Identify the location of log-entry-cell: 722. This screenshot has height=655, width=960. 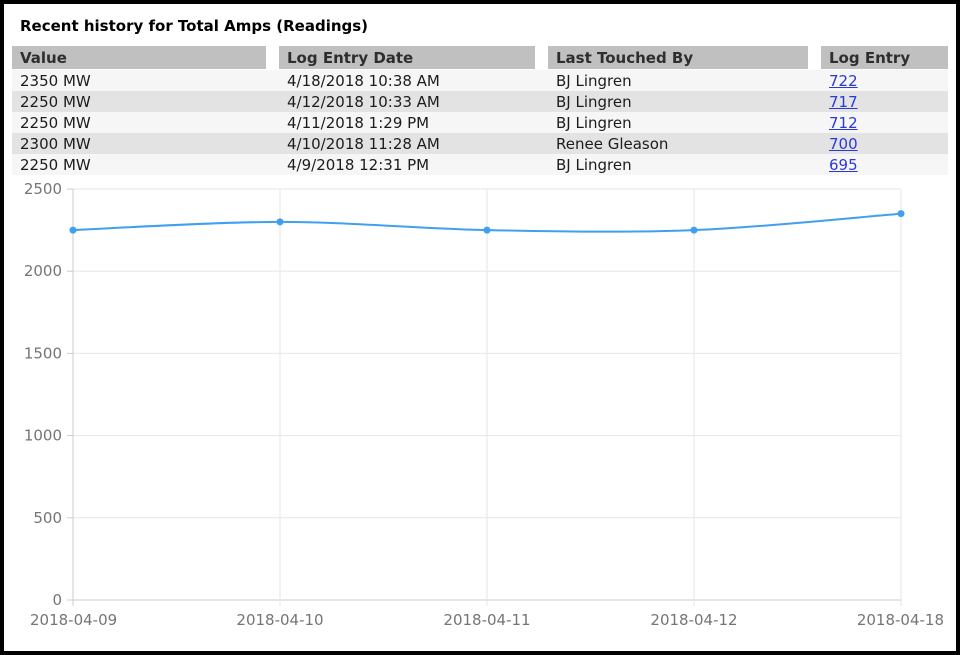
(884, 80).